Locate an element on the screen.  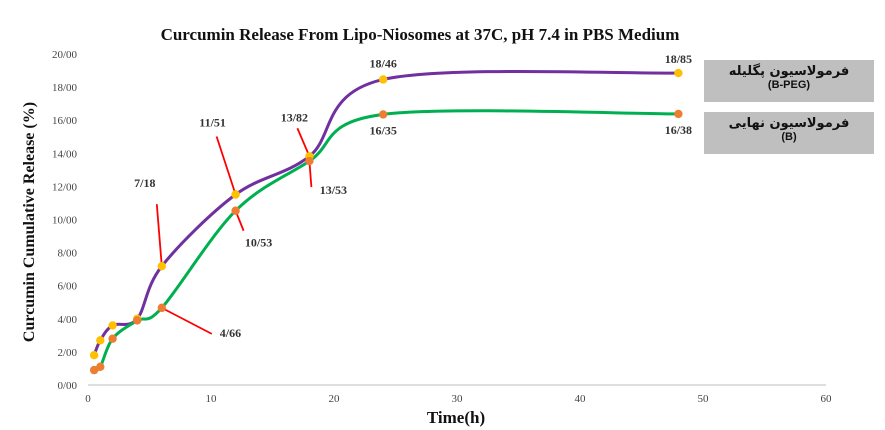
x-axis-title: Time(h) is located at coordinates (456, 417).